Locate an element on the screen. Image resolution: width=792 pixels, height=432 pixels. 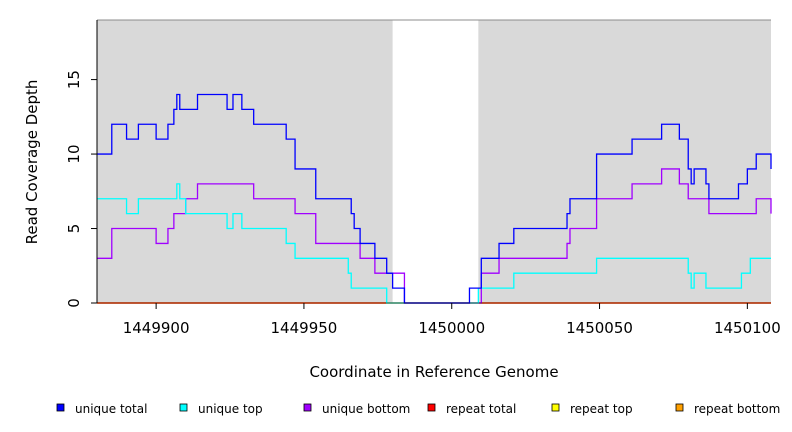
y-tick-label: 10 is located at coordinates (74, 154).